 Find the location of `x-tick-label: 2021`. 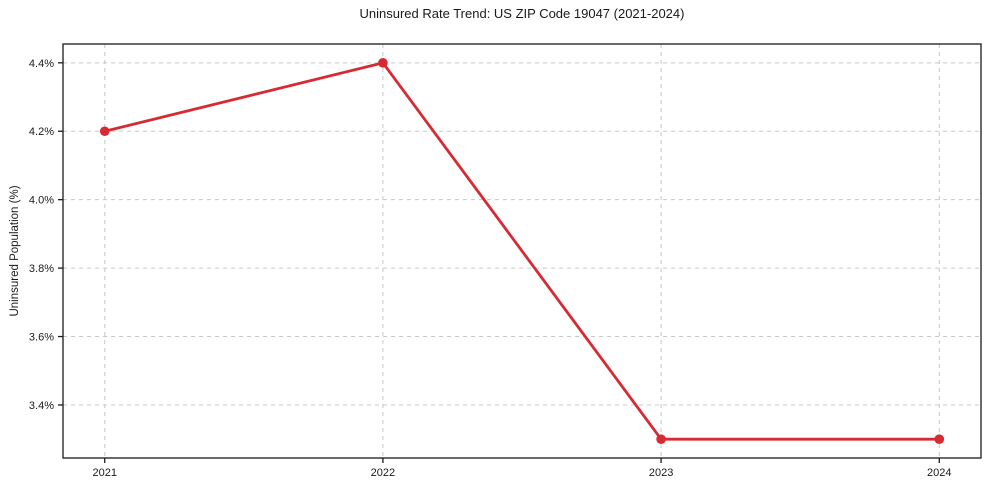

x-tick-label: 2021 is located at coordinates (104, 473).